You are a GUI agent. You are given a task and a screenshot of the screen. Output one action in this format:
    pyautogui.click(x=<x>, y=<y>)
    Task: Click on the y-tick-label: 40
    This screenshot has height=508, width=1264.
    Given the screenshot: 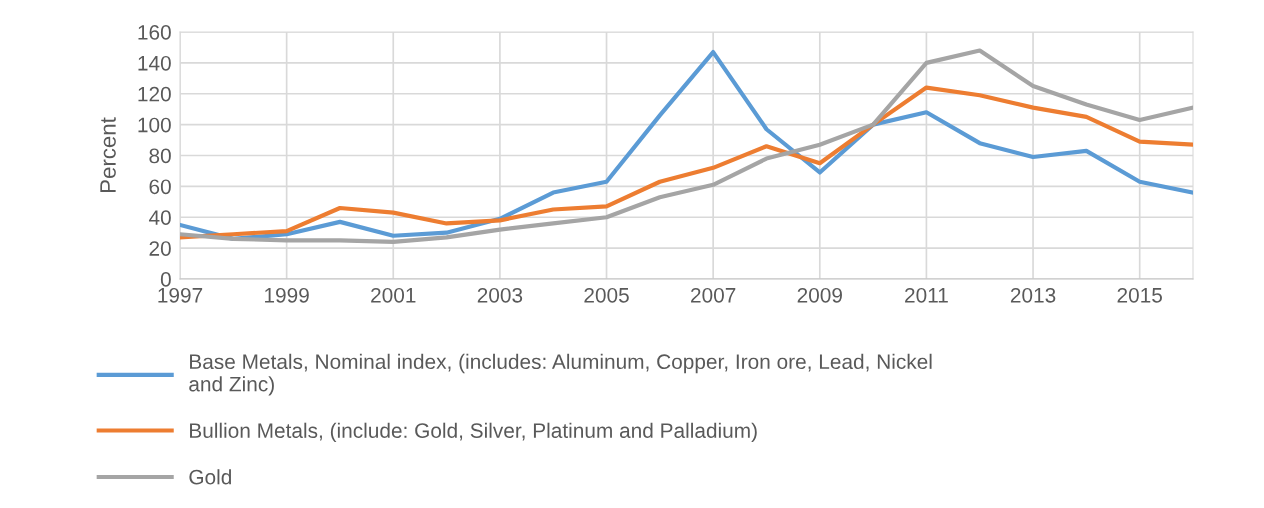 What is the action you would take?
    pyautogui.click(x=159, y=217)
    